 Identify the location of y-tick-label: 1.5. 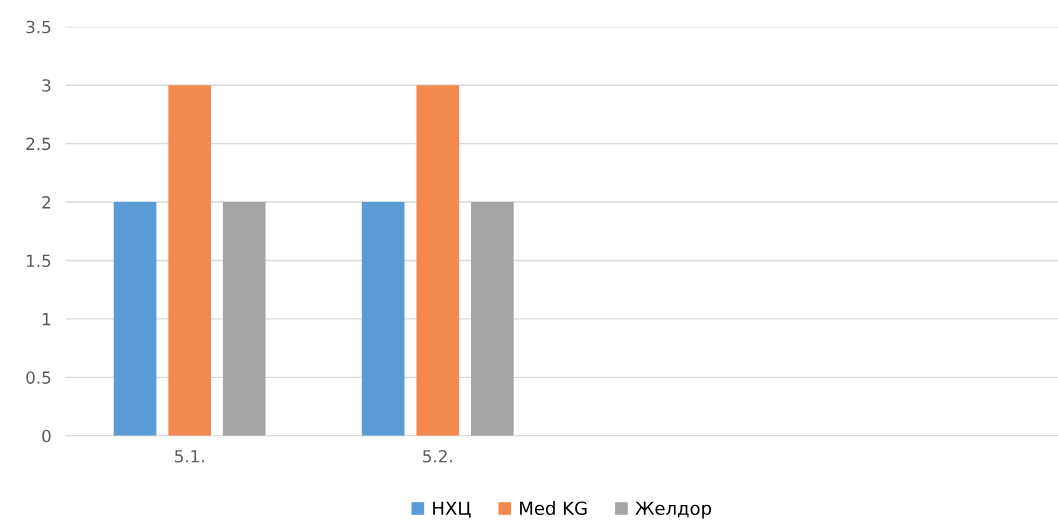
(39, 261).